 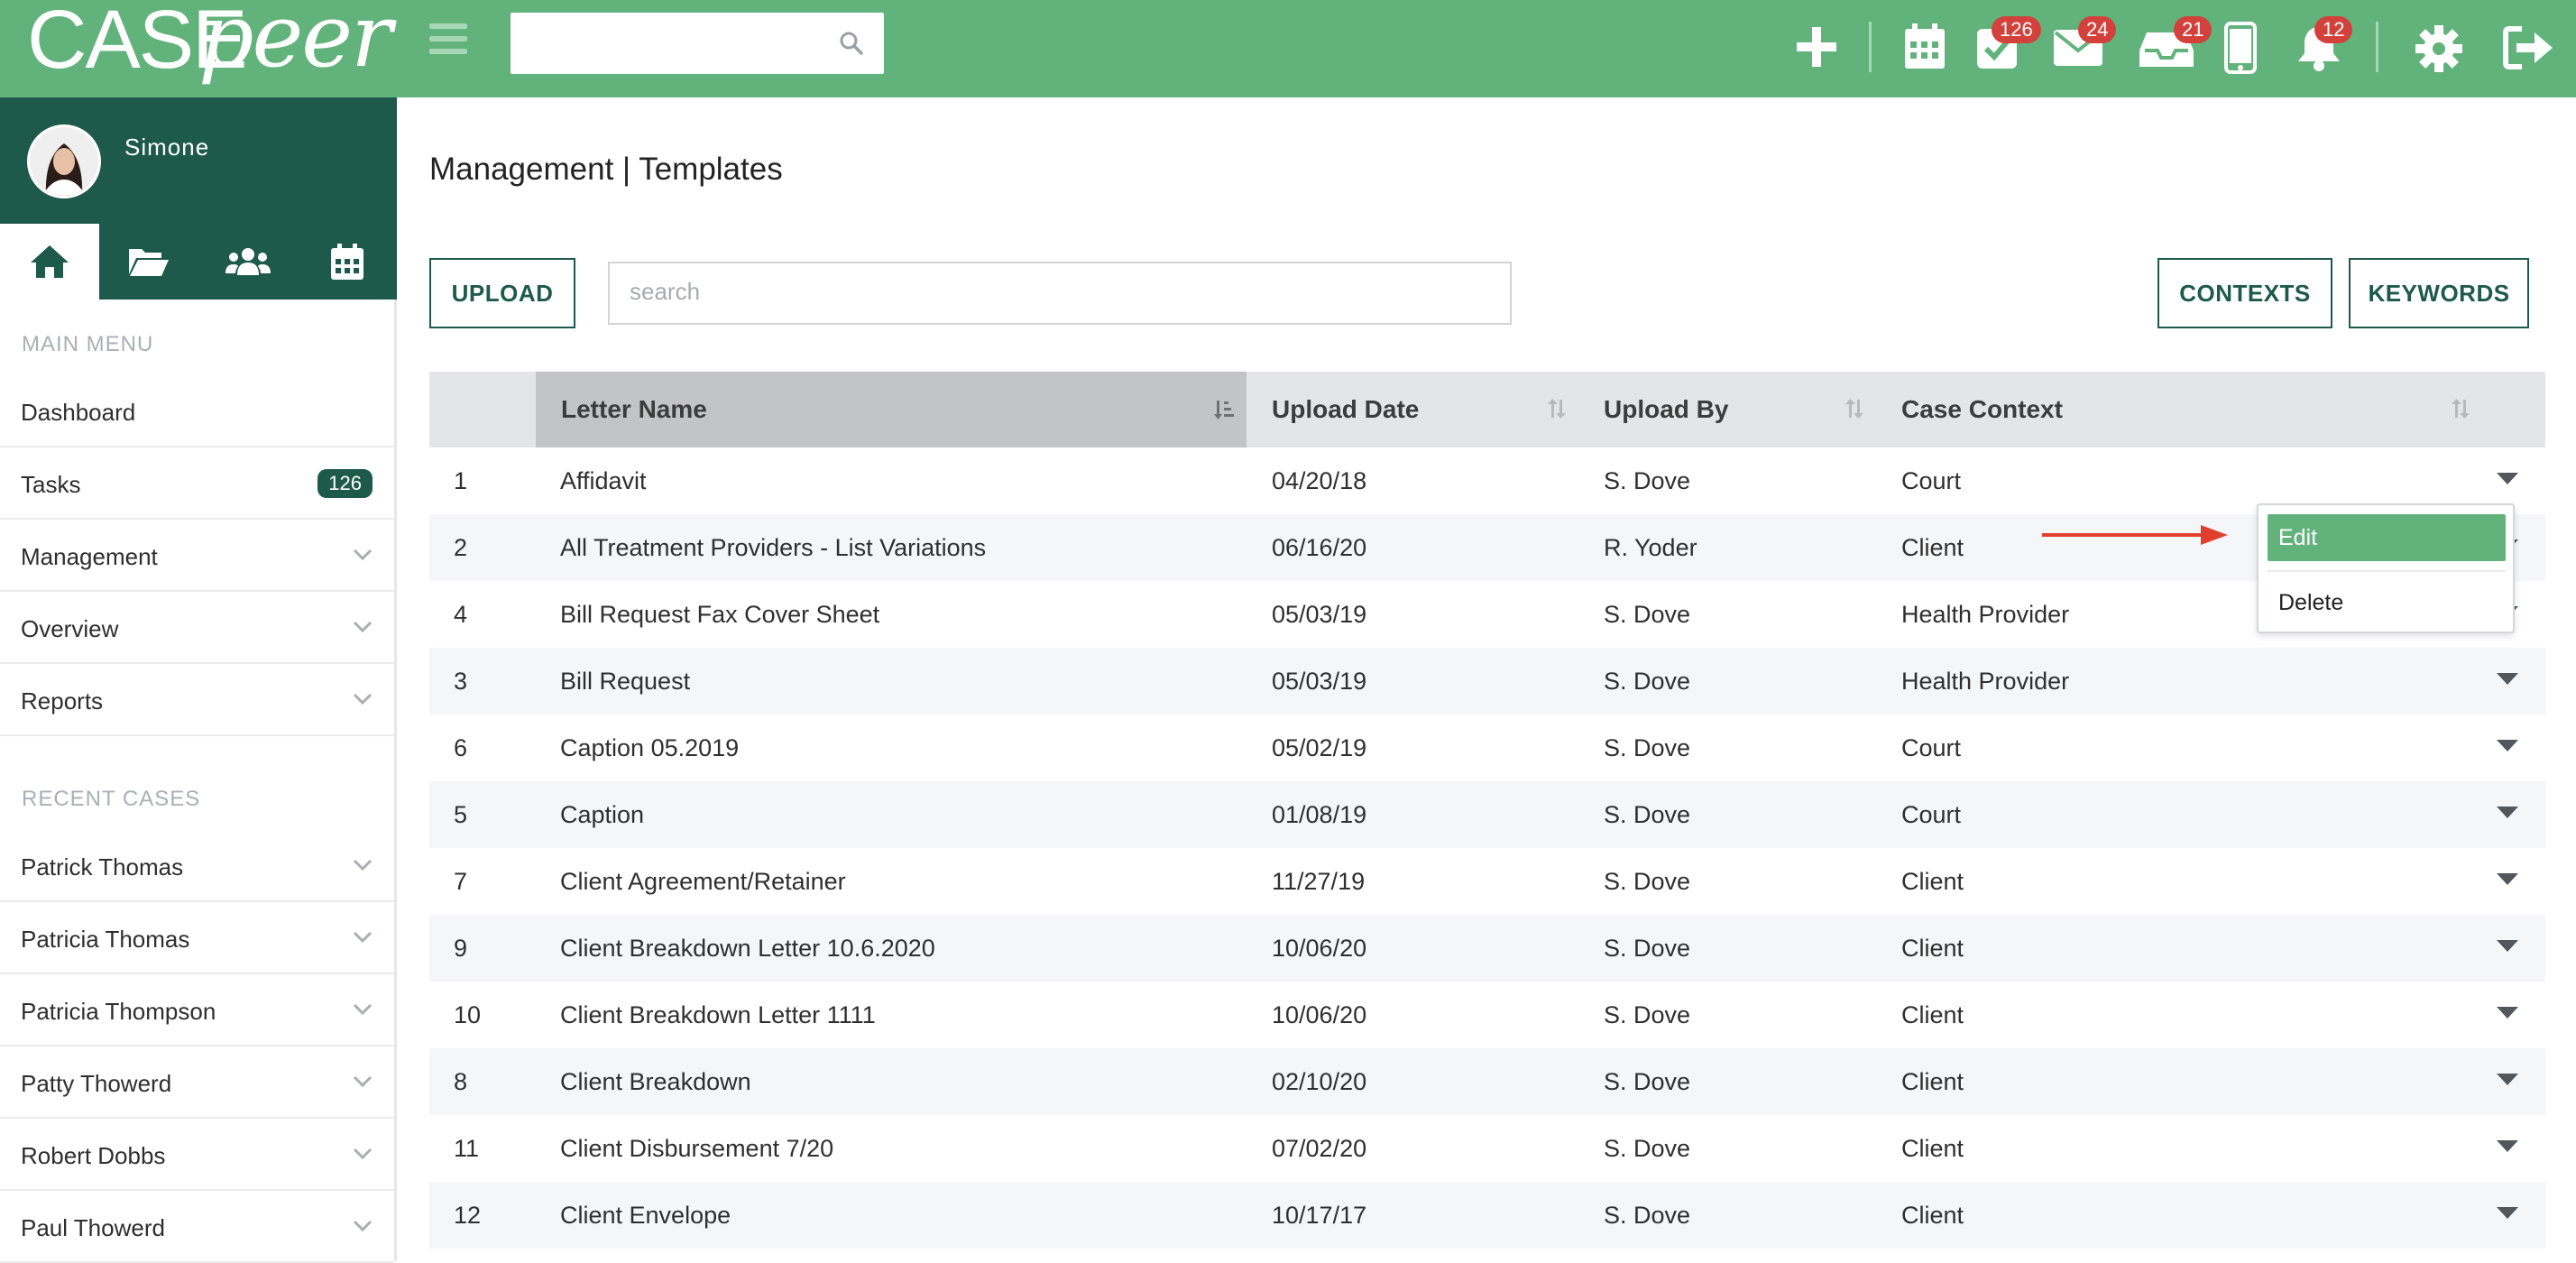 I want to click on sidebar-item-management: Management, so click(x=197, y=556).